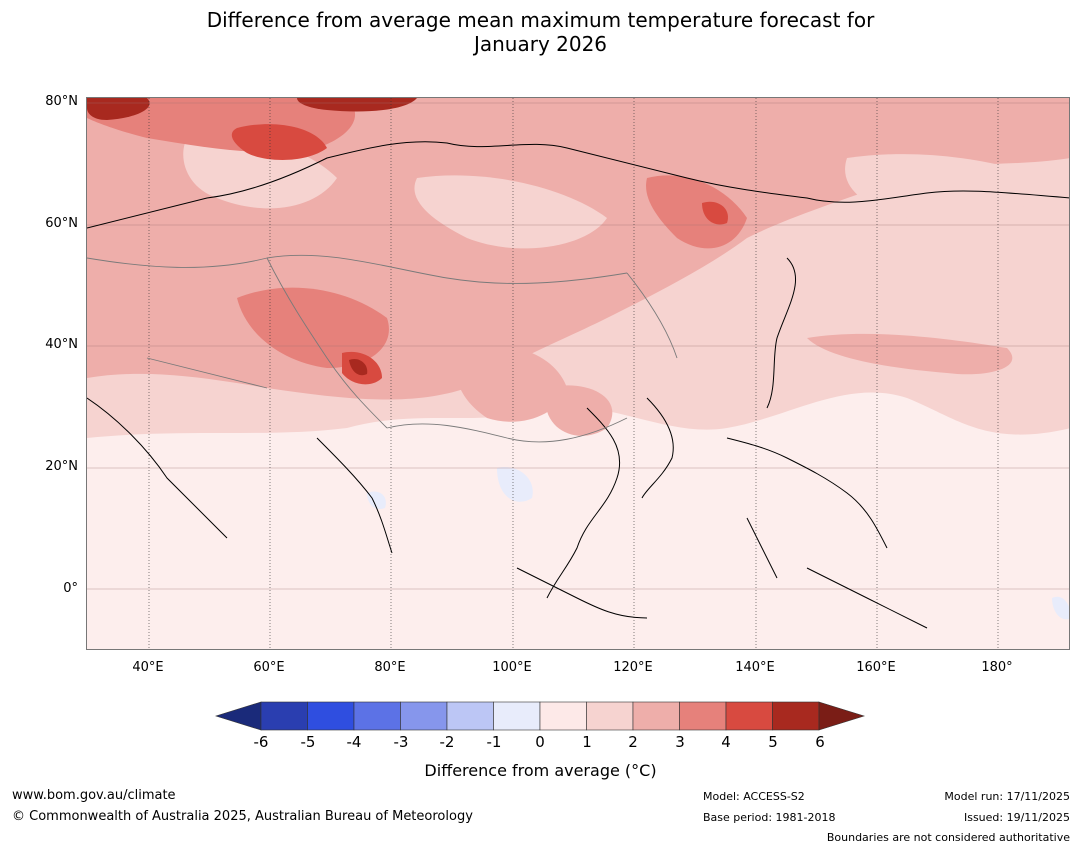  I want to click on lat-label-0: 0°, so click(70, 588).